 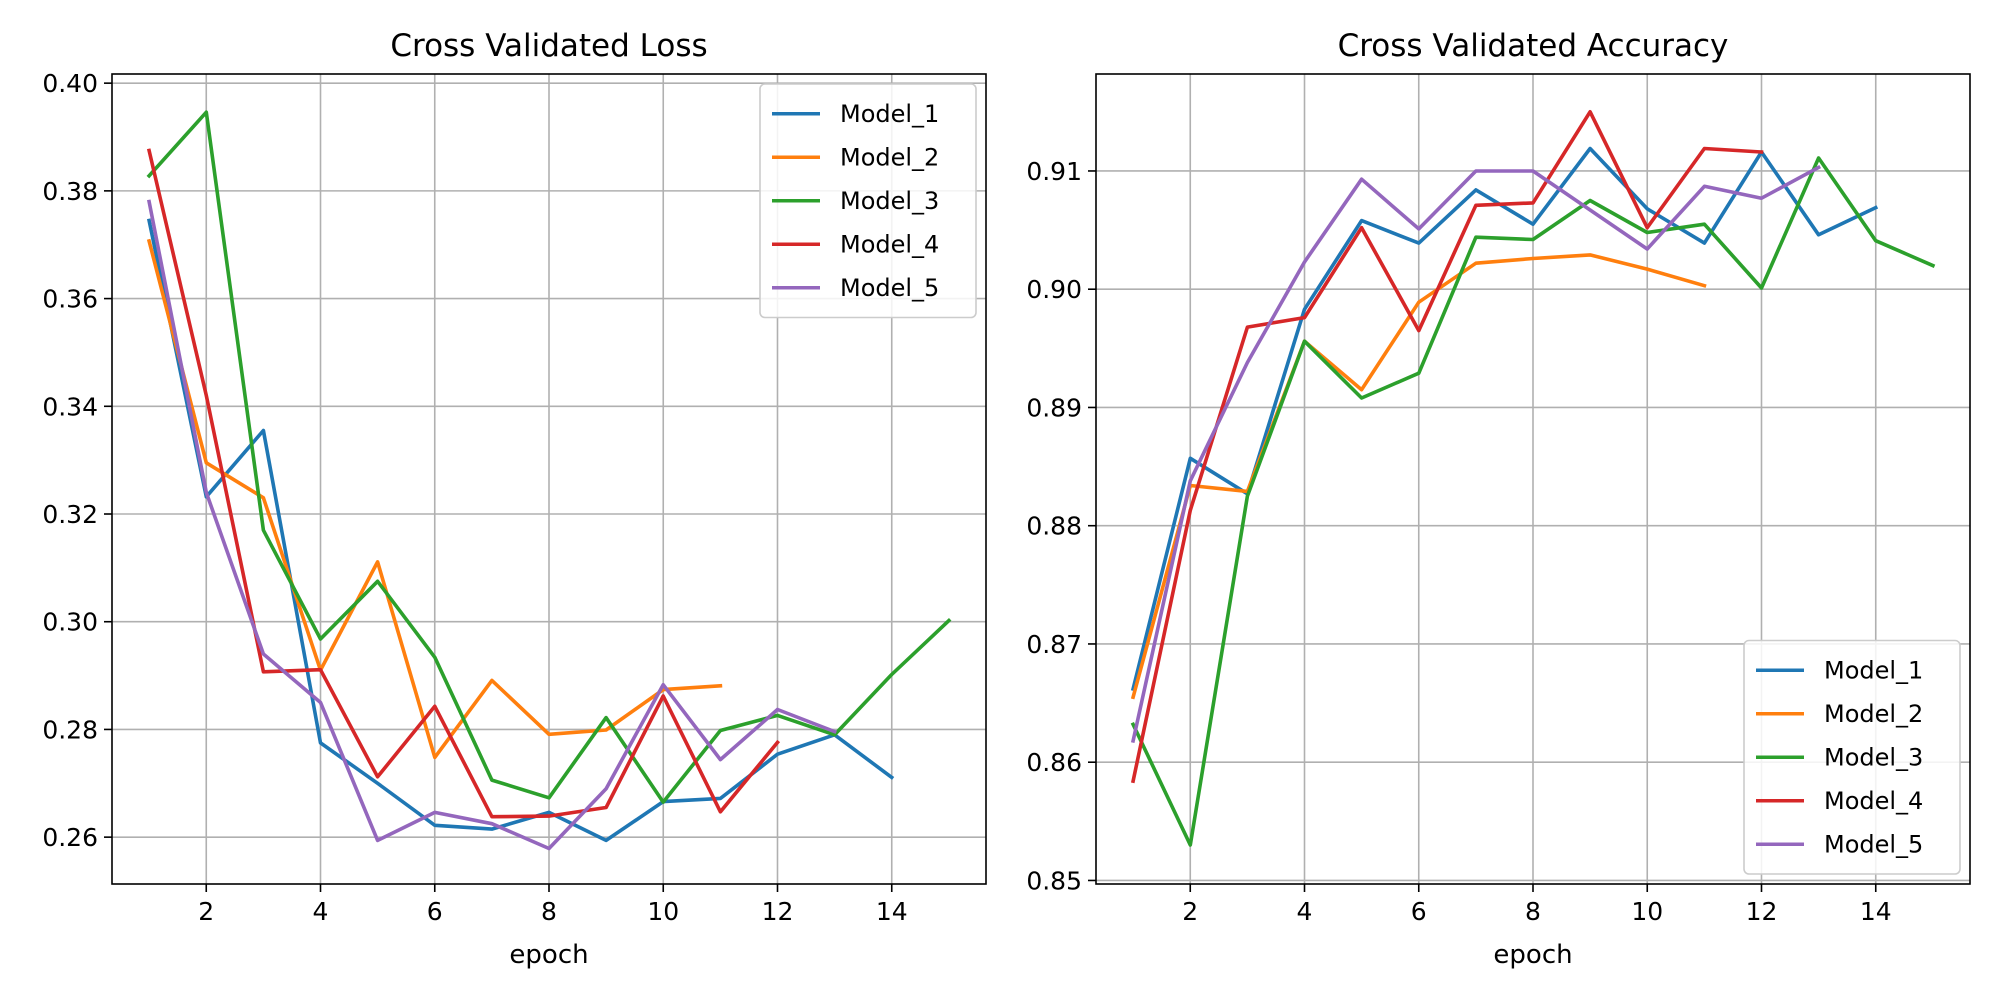 I want to click on loss-x-tick-label: 12, so click(x=778, y=911).